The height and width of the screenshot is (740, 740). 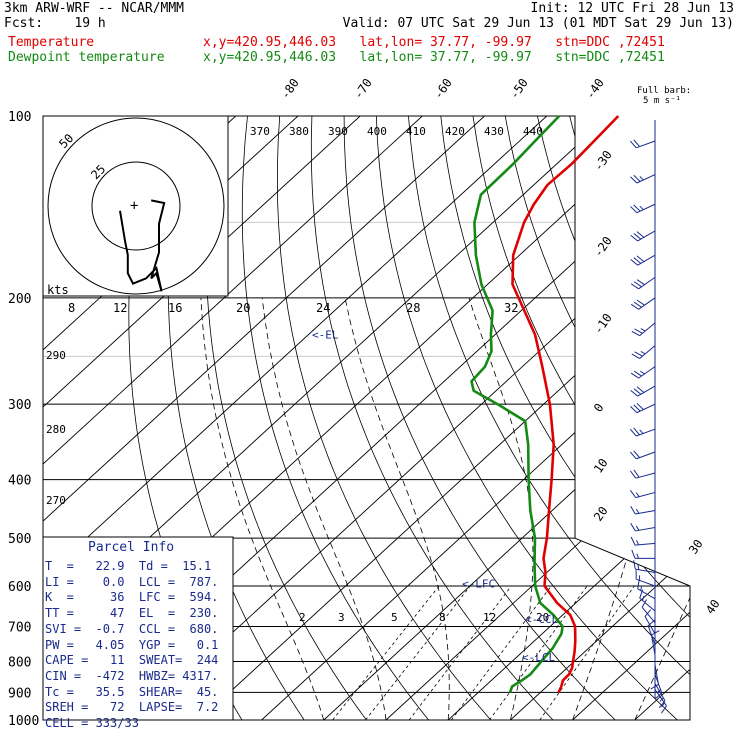 What do you see at coordinates (19, 481) in the screenshot?
I see `pressure-label: 400` at bounding box center [19, 481].